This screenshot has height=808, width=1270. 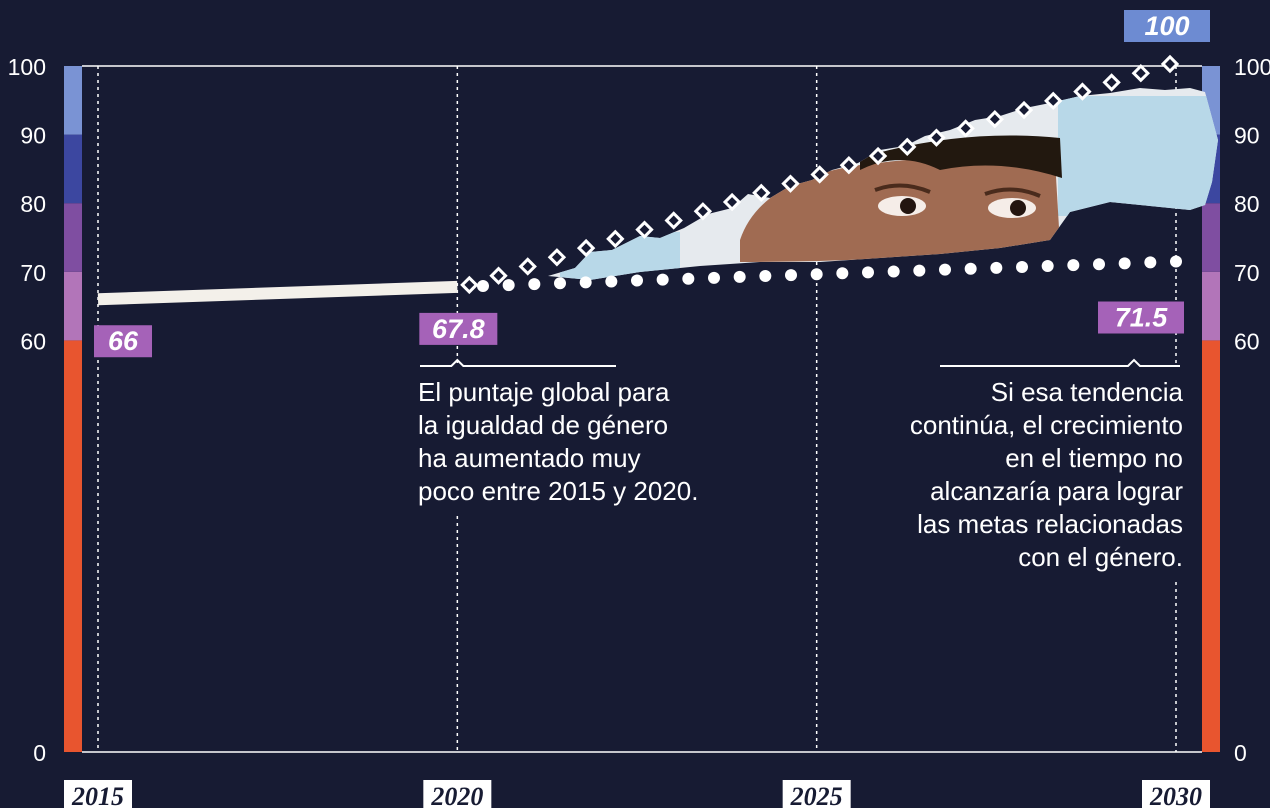 I want to click on data-label-100: 100, so click(x=1166, y=26).